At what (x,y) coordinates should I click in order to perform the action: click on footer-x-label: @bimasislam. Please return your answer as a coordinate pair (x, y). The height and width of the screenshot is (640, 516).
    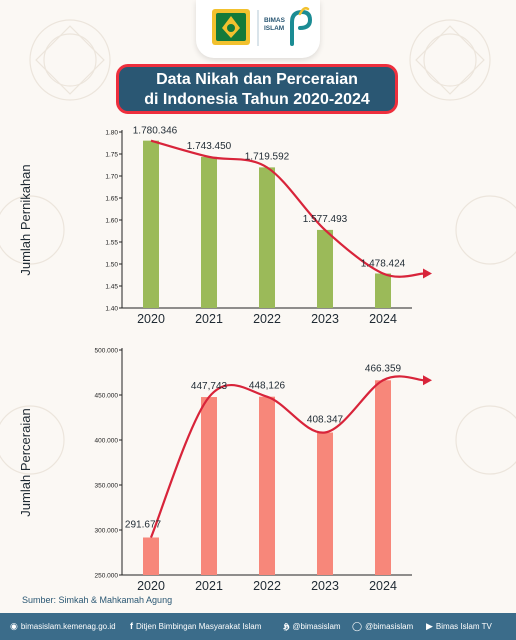
    Looking at the image, I should click on (316, 626).